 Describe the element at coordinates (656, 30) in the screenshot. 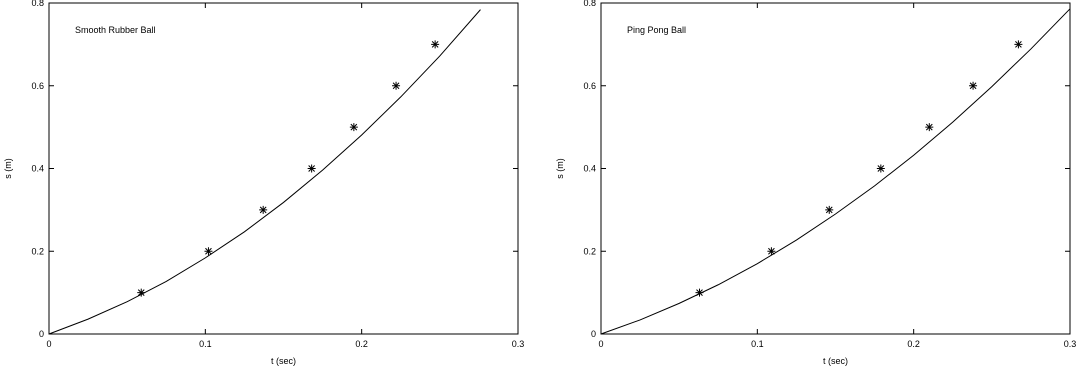

I see `chart-title: Ping Pong Ball` at that location.